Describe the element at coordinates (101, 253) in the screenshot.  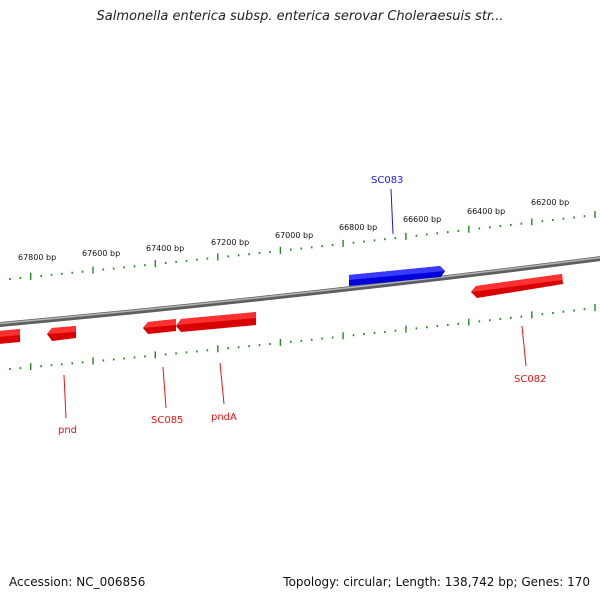
I see `scale-label: 67600 bp` at that location.